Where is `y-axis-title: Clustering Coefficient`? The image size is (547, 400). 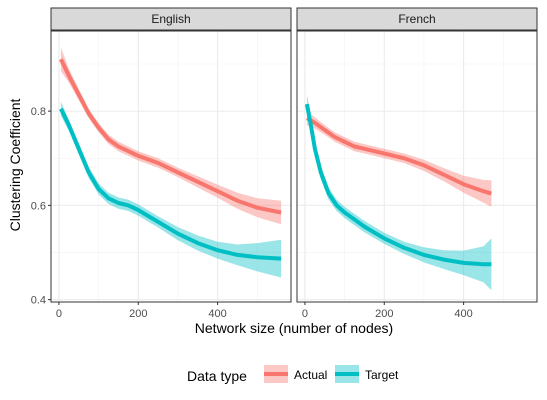
y-axis-title: Clustering Coefficient is located at coordinates (15, 164).